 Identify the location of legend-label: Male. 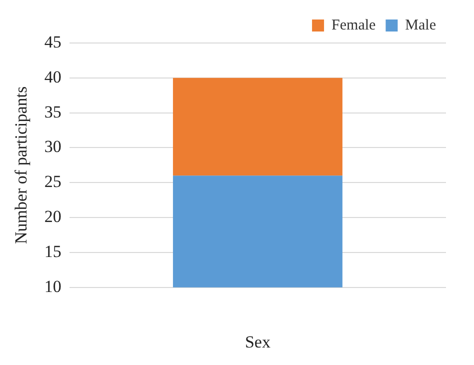
(420, 25).